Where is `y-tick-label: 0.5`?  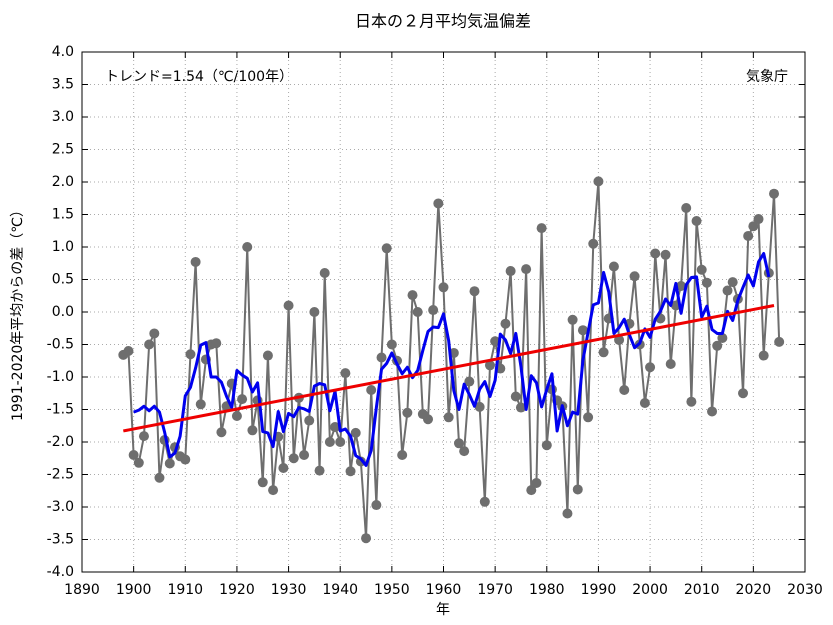
y-tick-label: 0.5 is located at coordinates (63, 280).